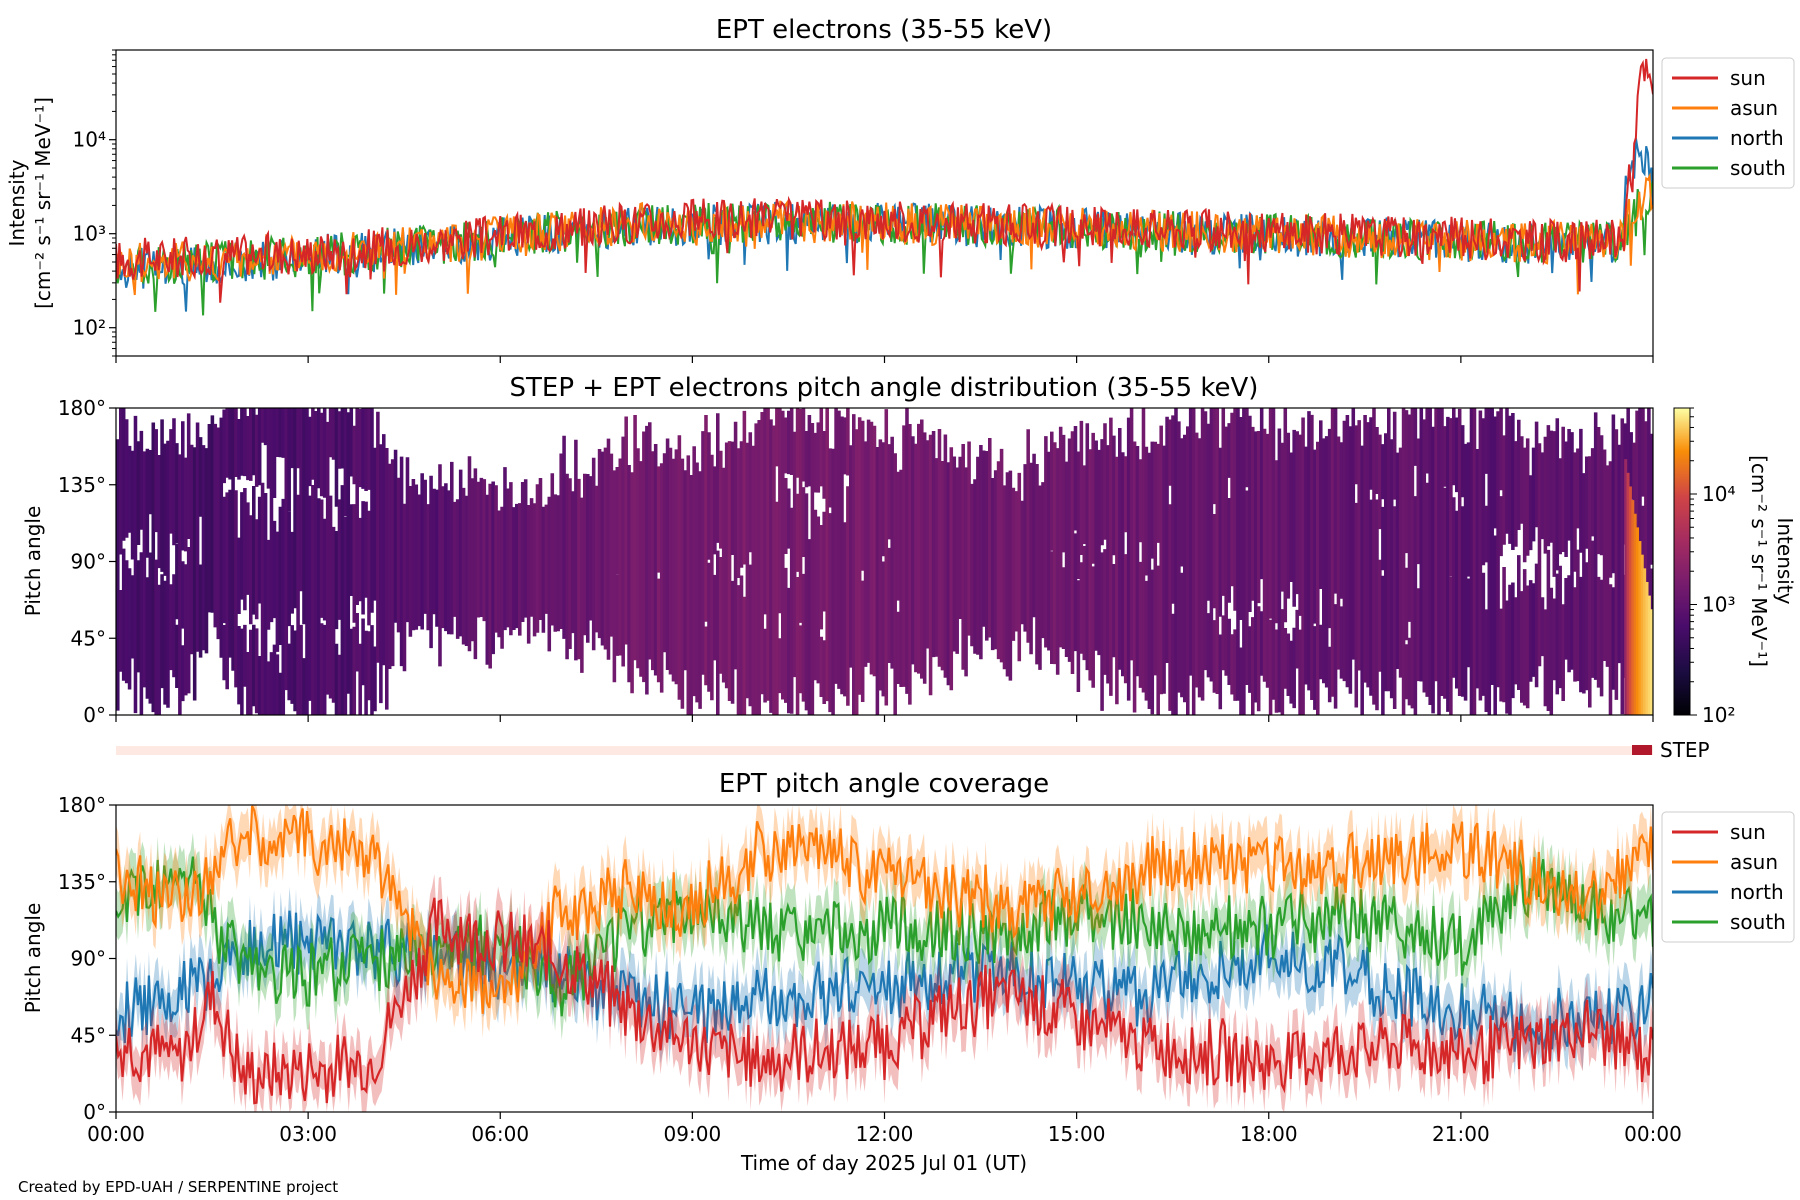 Image resolution: width=1800 pixels, height=1200 pixels. Describe the element at coordinates (1461, 1134) in the screenshot. I see `x-tick-label: 21:00` at that location.